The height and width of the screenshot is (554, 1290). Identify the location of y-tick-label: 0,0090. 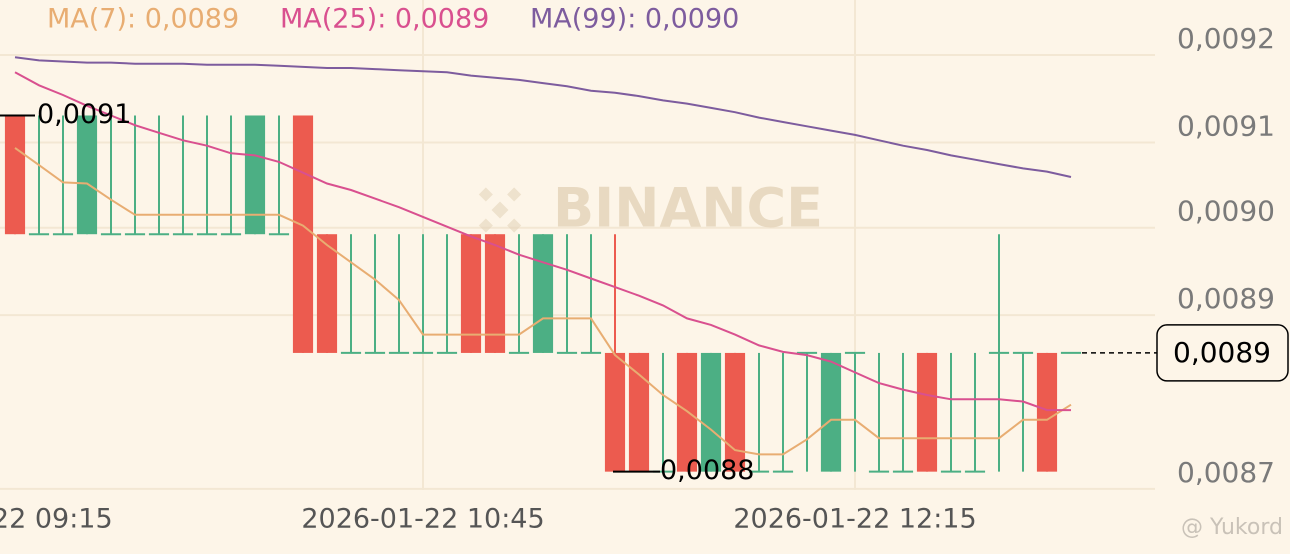
(1226, 211).